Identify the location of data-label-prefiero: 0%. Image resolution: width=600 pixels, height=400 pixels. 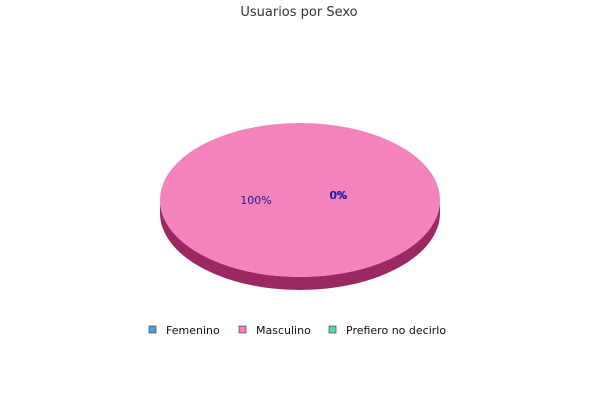
(338, 195).